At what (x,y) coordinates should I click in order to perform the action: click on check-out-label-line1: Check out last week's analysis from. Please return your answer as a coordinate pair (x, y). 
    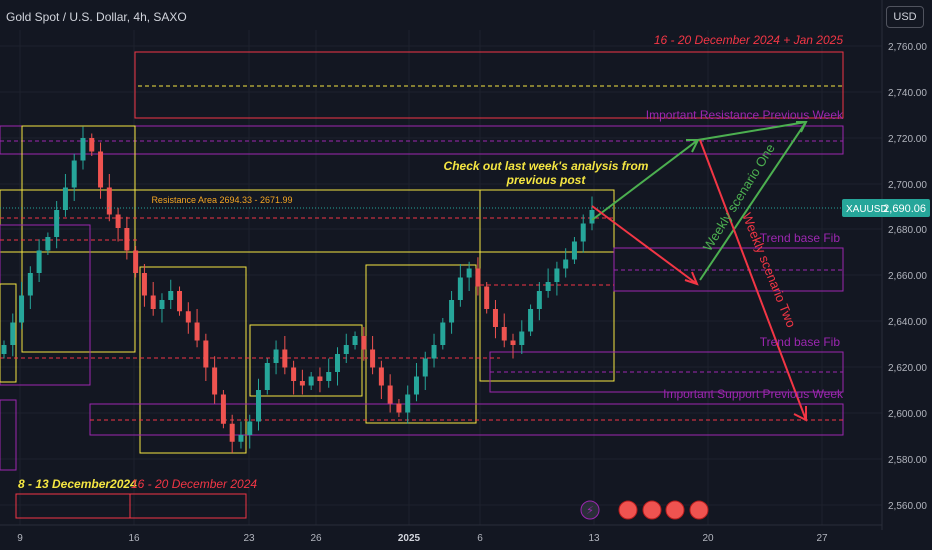
    Looking at the image, I should click on (546, 166).